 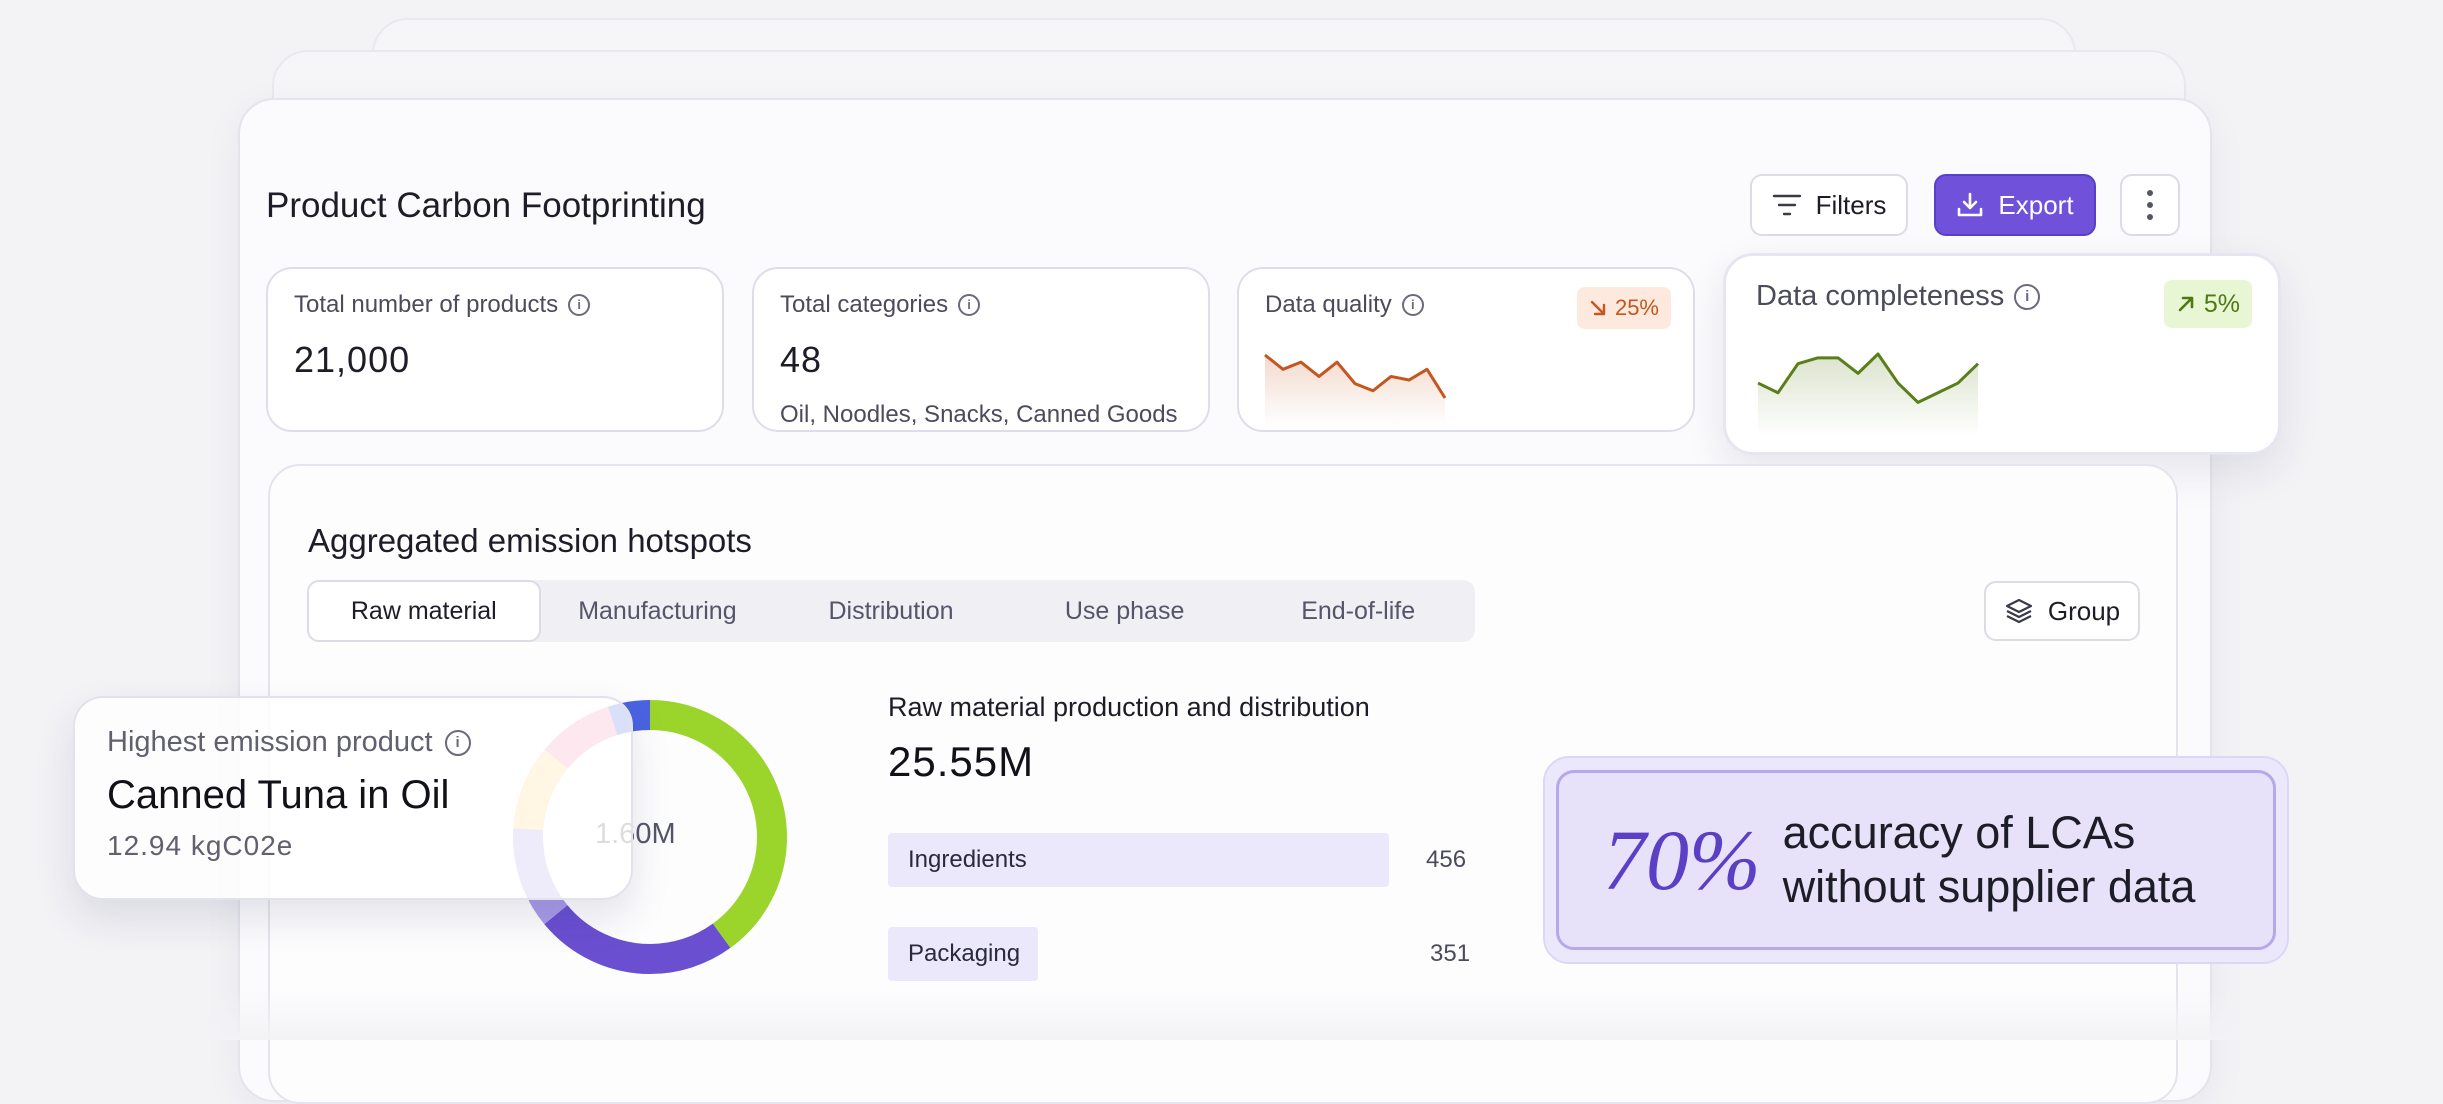 I want to click on data-completeness-sparkline-area, so click(x=1868, y=395).